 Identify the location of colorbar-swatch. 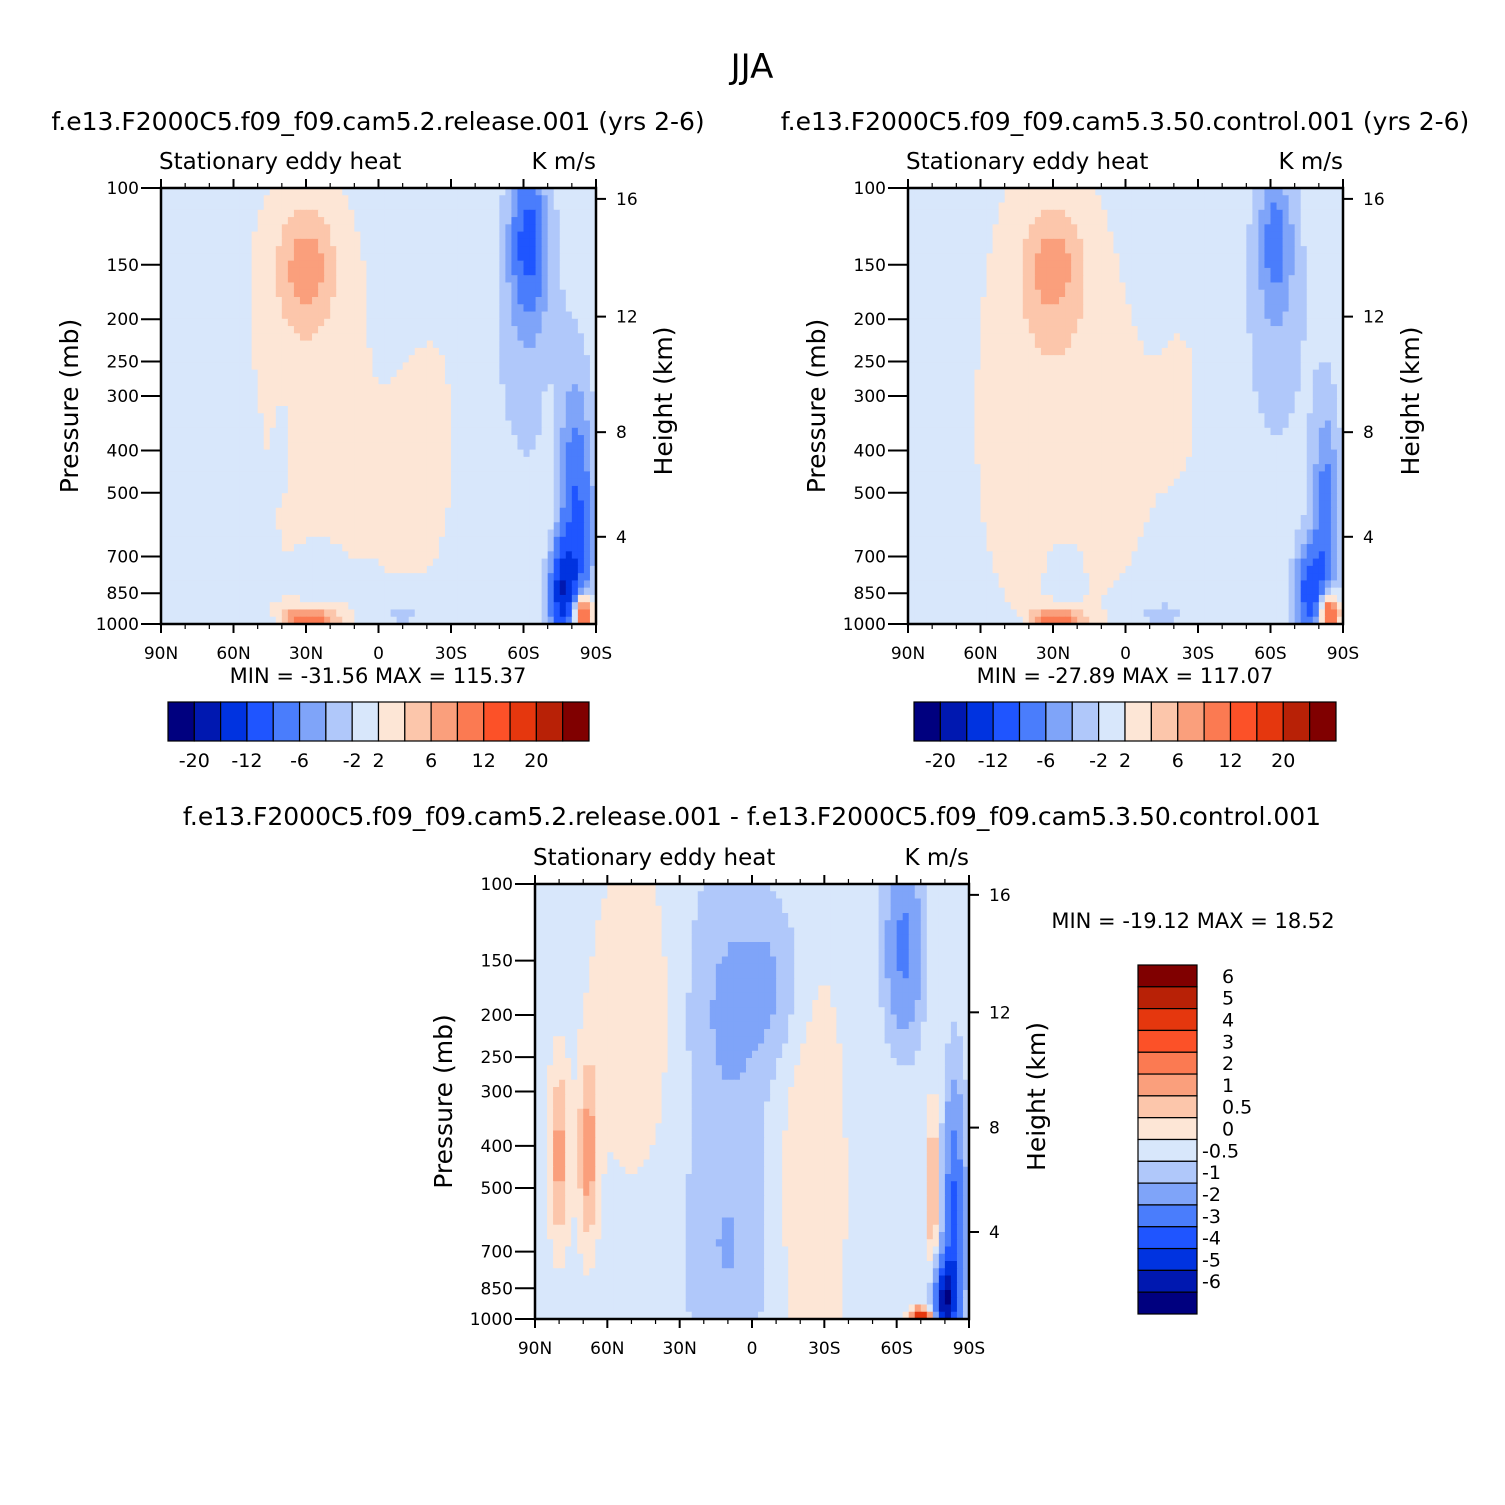
(549, 721).